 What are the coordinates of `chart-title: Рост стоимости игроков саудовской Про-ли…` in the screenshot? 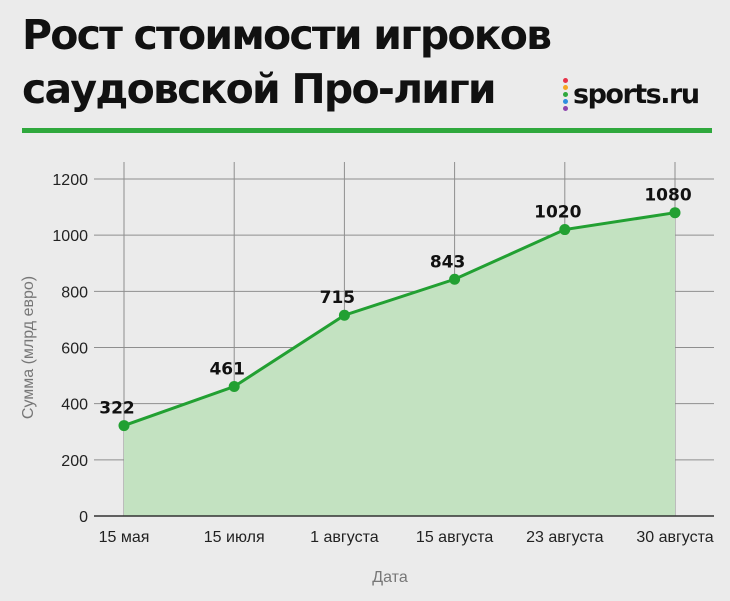 It's located at (287, 62).